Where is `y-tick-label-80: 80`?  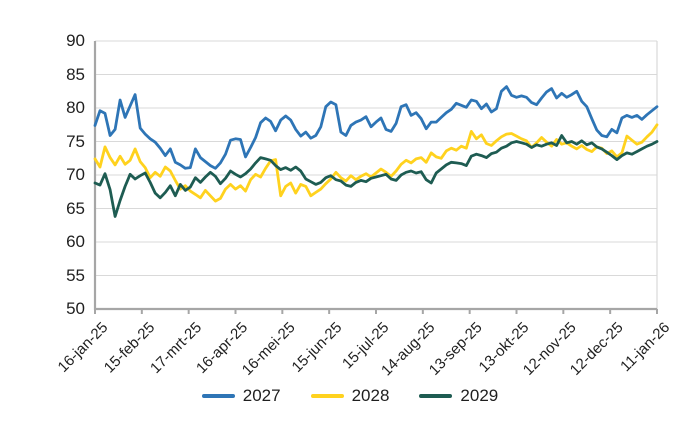
y-tick-label-80: 80 is located at coordinates (75, 107).